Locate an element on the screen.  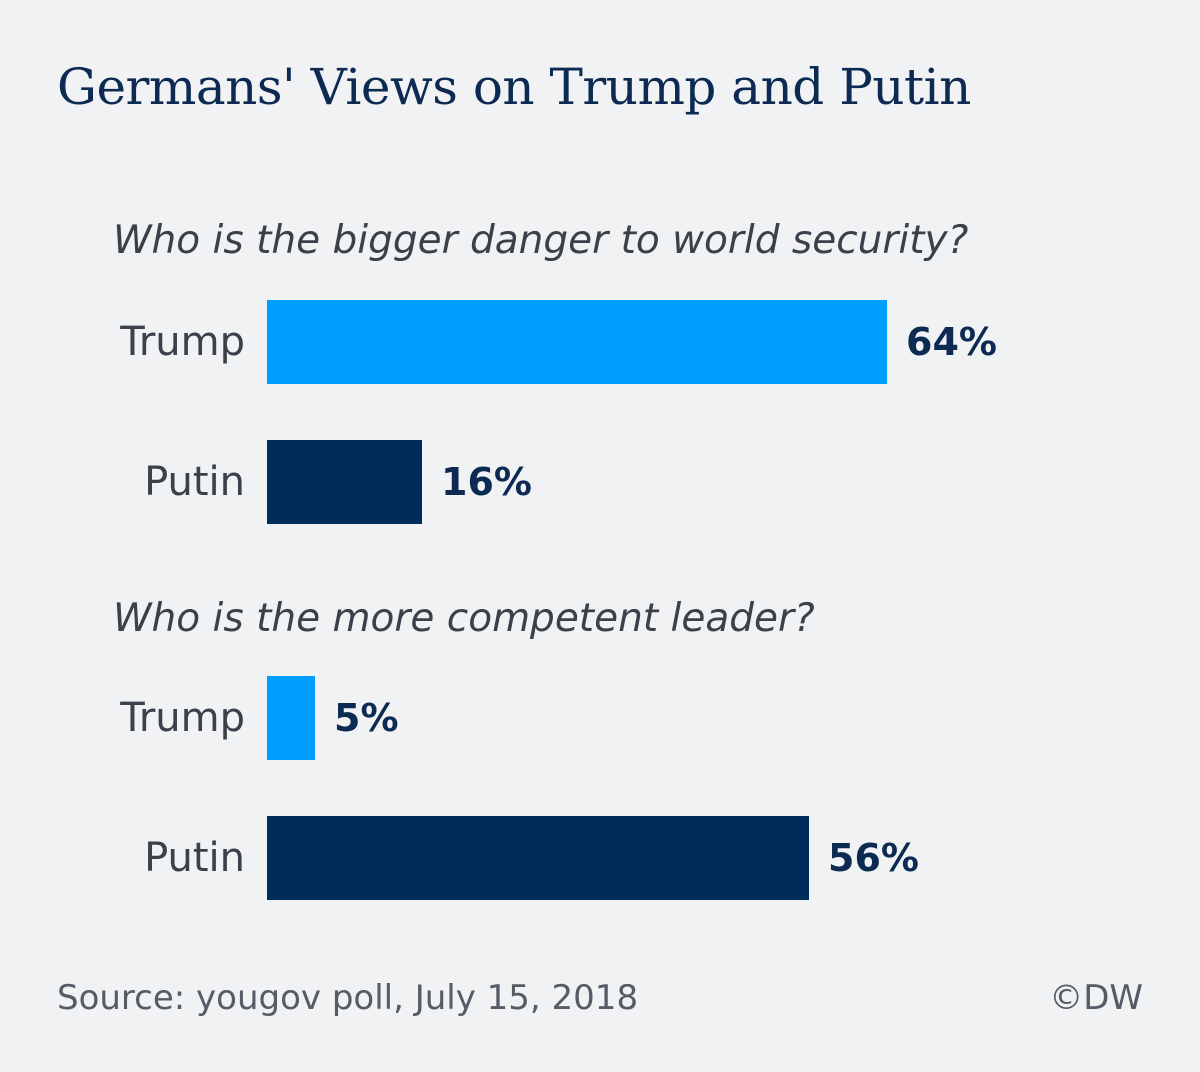
source-note: Source: yougov poll, July 15, 2018 is located at coordinates (348, 998).